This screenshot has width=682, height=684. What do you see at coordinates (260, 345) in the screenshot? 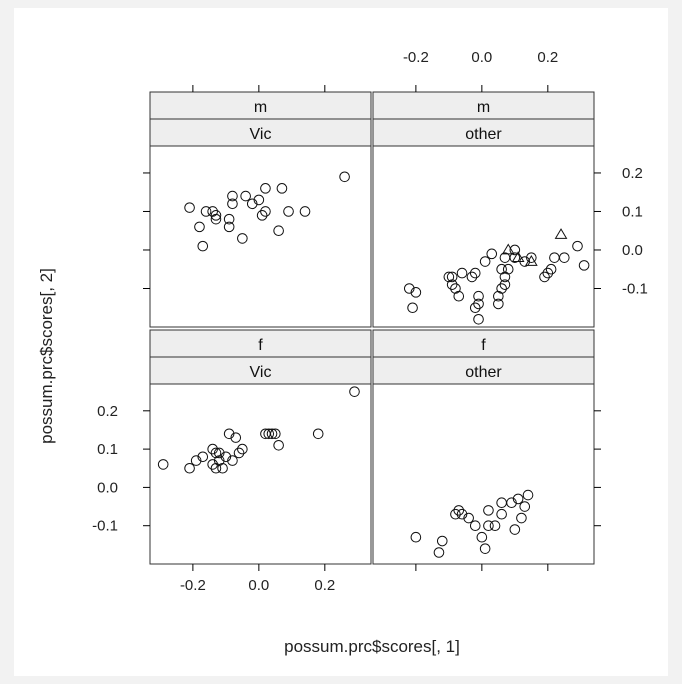
I see `strip-label-sex: f` at bounding box center [260, 345].